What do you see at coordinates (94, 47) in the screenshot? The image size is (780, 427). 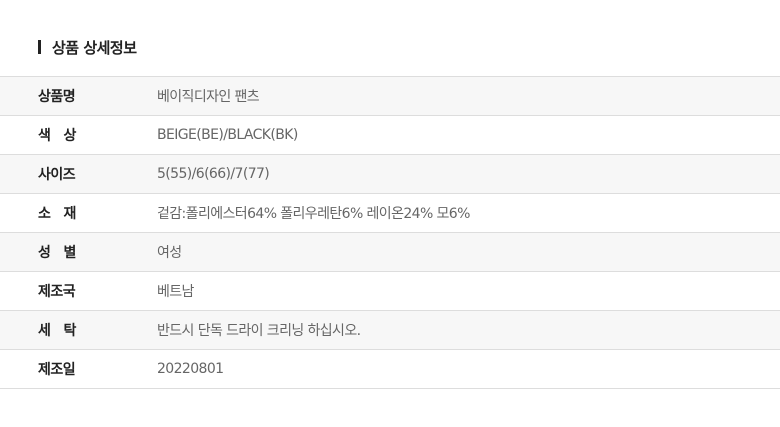 I see `section-title: 상품 상세정보` at bounding box center [94, 47].